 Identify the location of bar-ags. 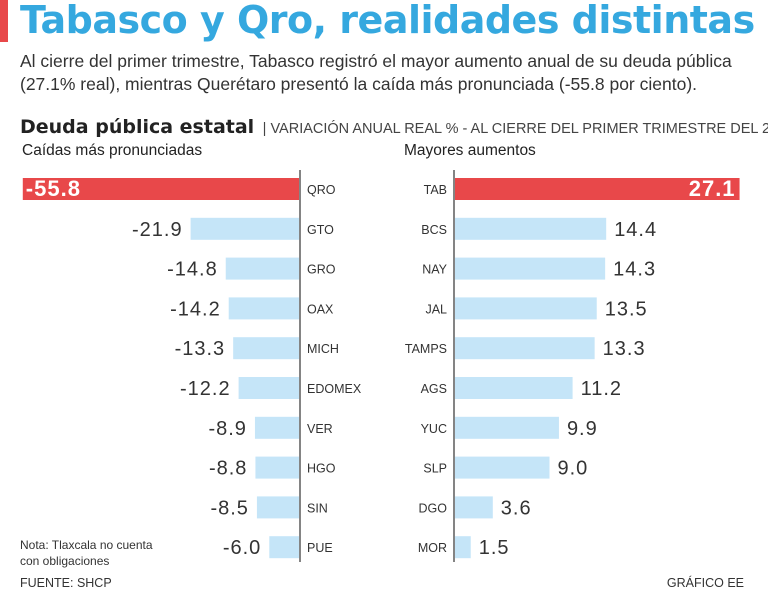
(514, 388).